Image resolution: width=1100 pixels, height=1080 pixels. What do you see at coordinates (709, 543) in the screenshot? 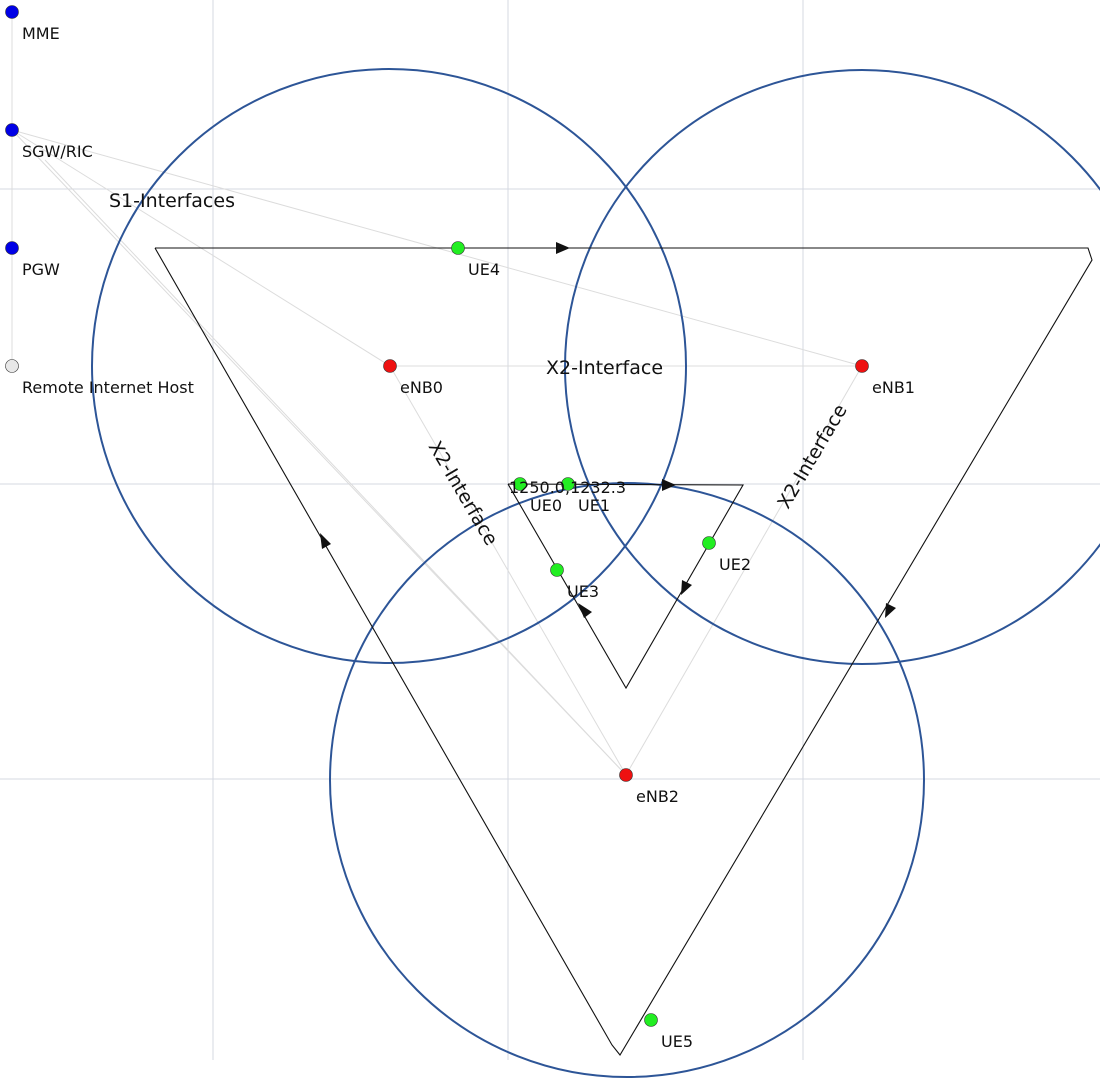
I see `ue2-node` at bounding box center [709, 543].